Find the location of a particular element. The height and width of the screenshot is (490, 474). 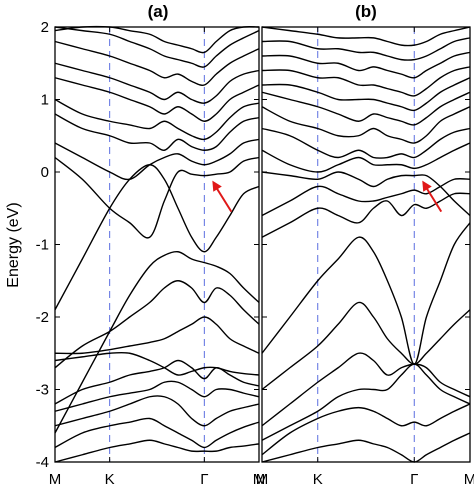

panel-a-title: (a) is located at coordinates (158, 11).